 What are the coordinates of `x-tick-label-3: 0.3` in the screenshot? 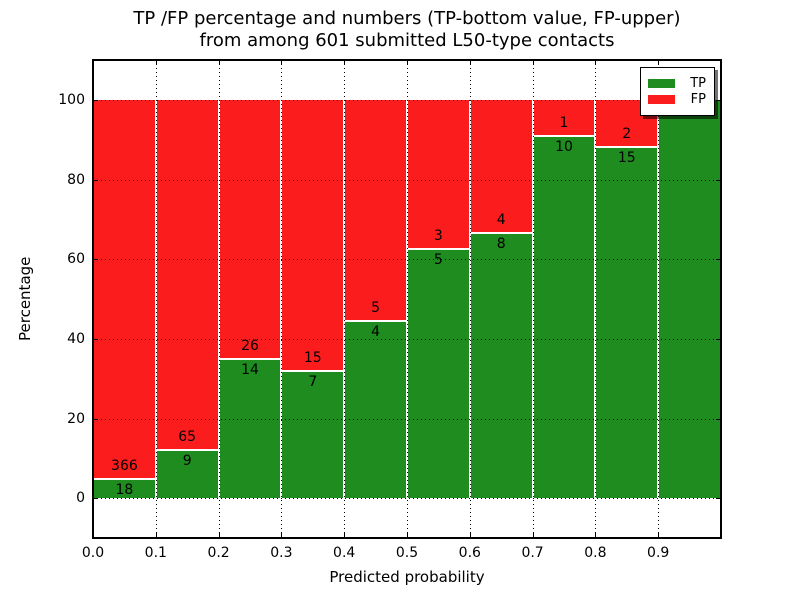 It's located at (281, 553).